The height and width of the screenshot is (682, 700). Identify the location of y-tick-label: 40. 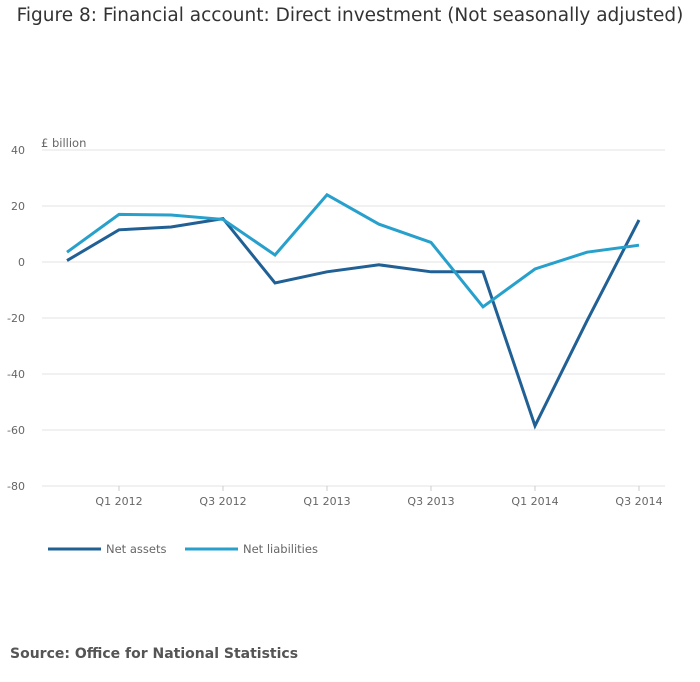
(18, 150).